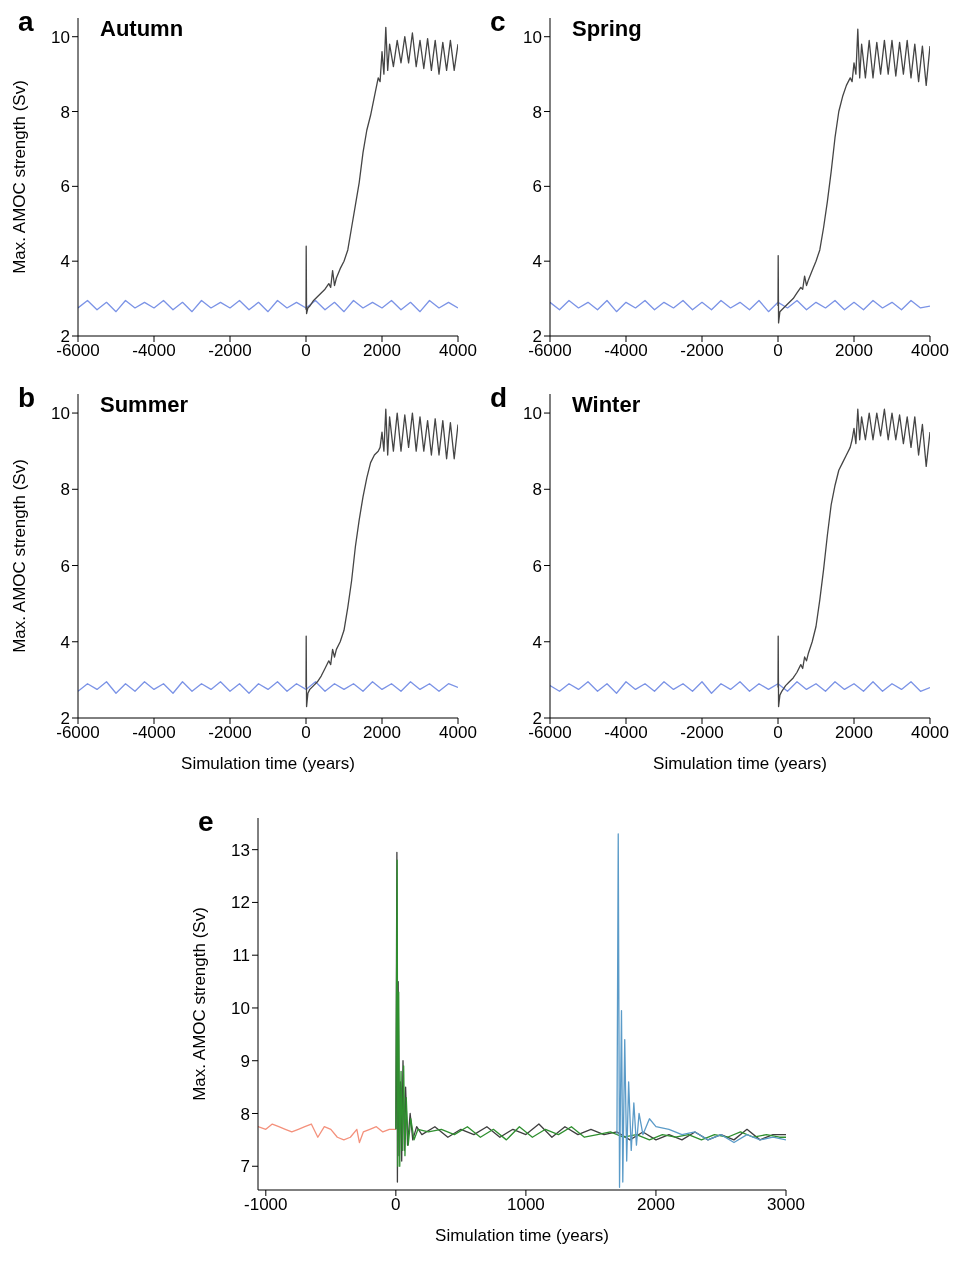 The height and width of the screenshot is (1262, 961). Describe the element at coordinates (607, 29) in the screenshot. I see `chart-title: Spring` at that location.